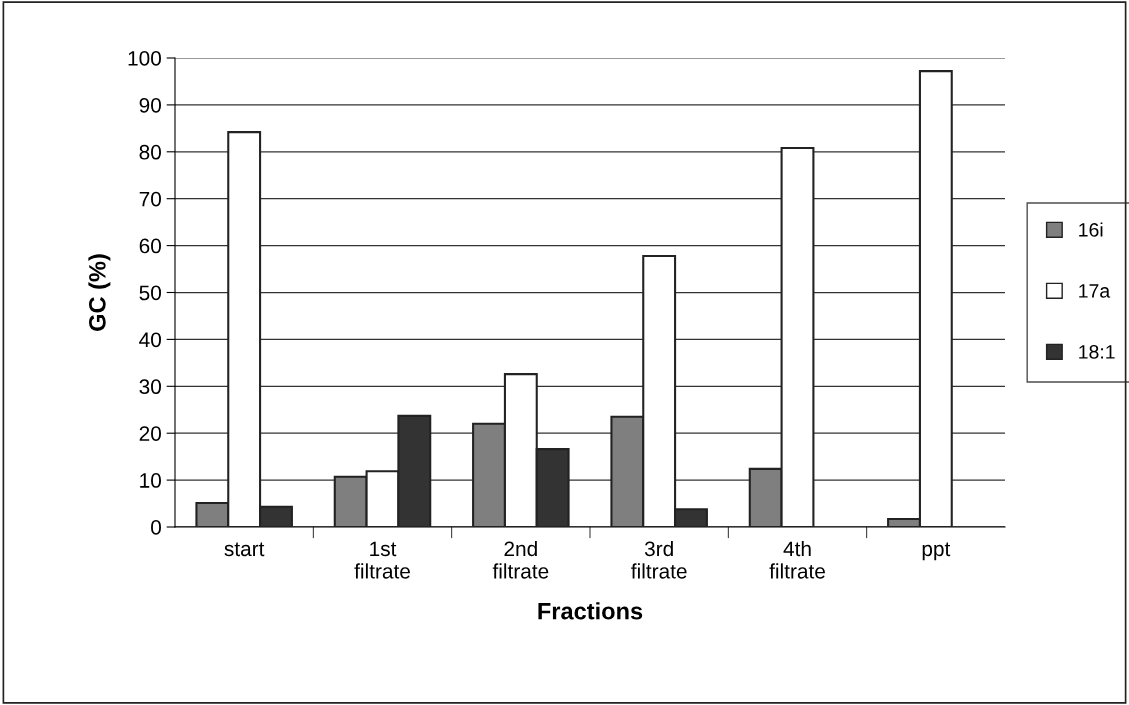 The width and height of the screenshot is (1129, 705). What do you see at coordinates (590, 611) in the screenshot?
I see `x-axis-title: Fractions` at bounding box center [590, 611].